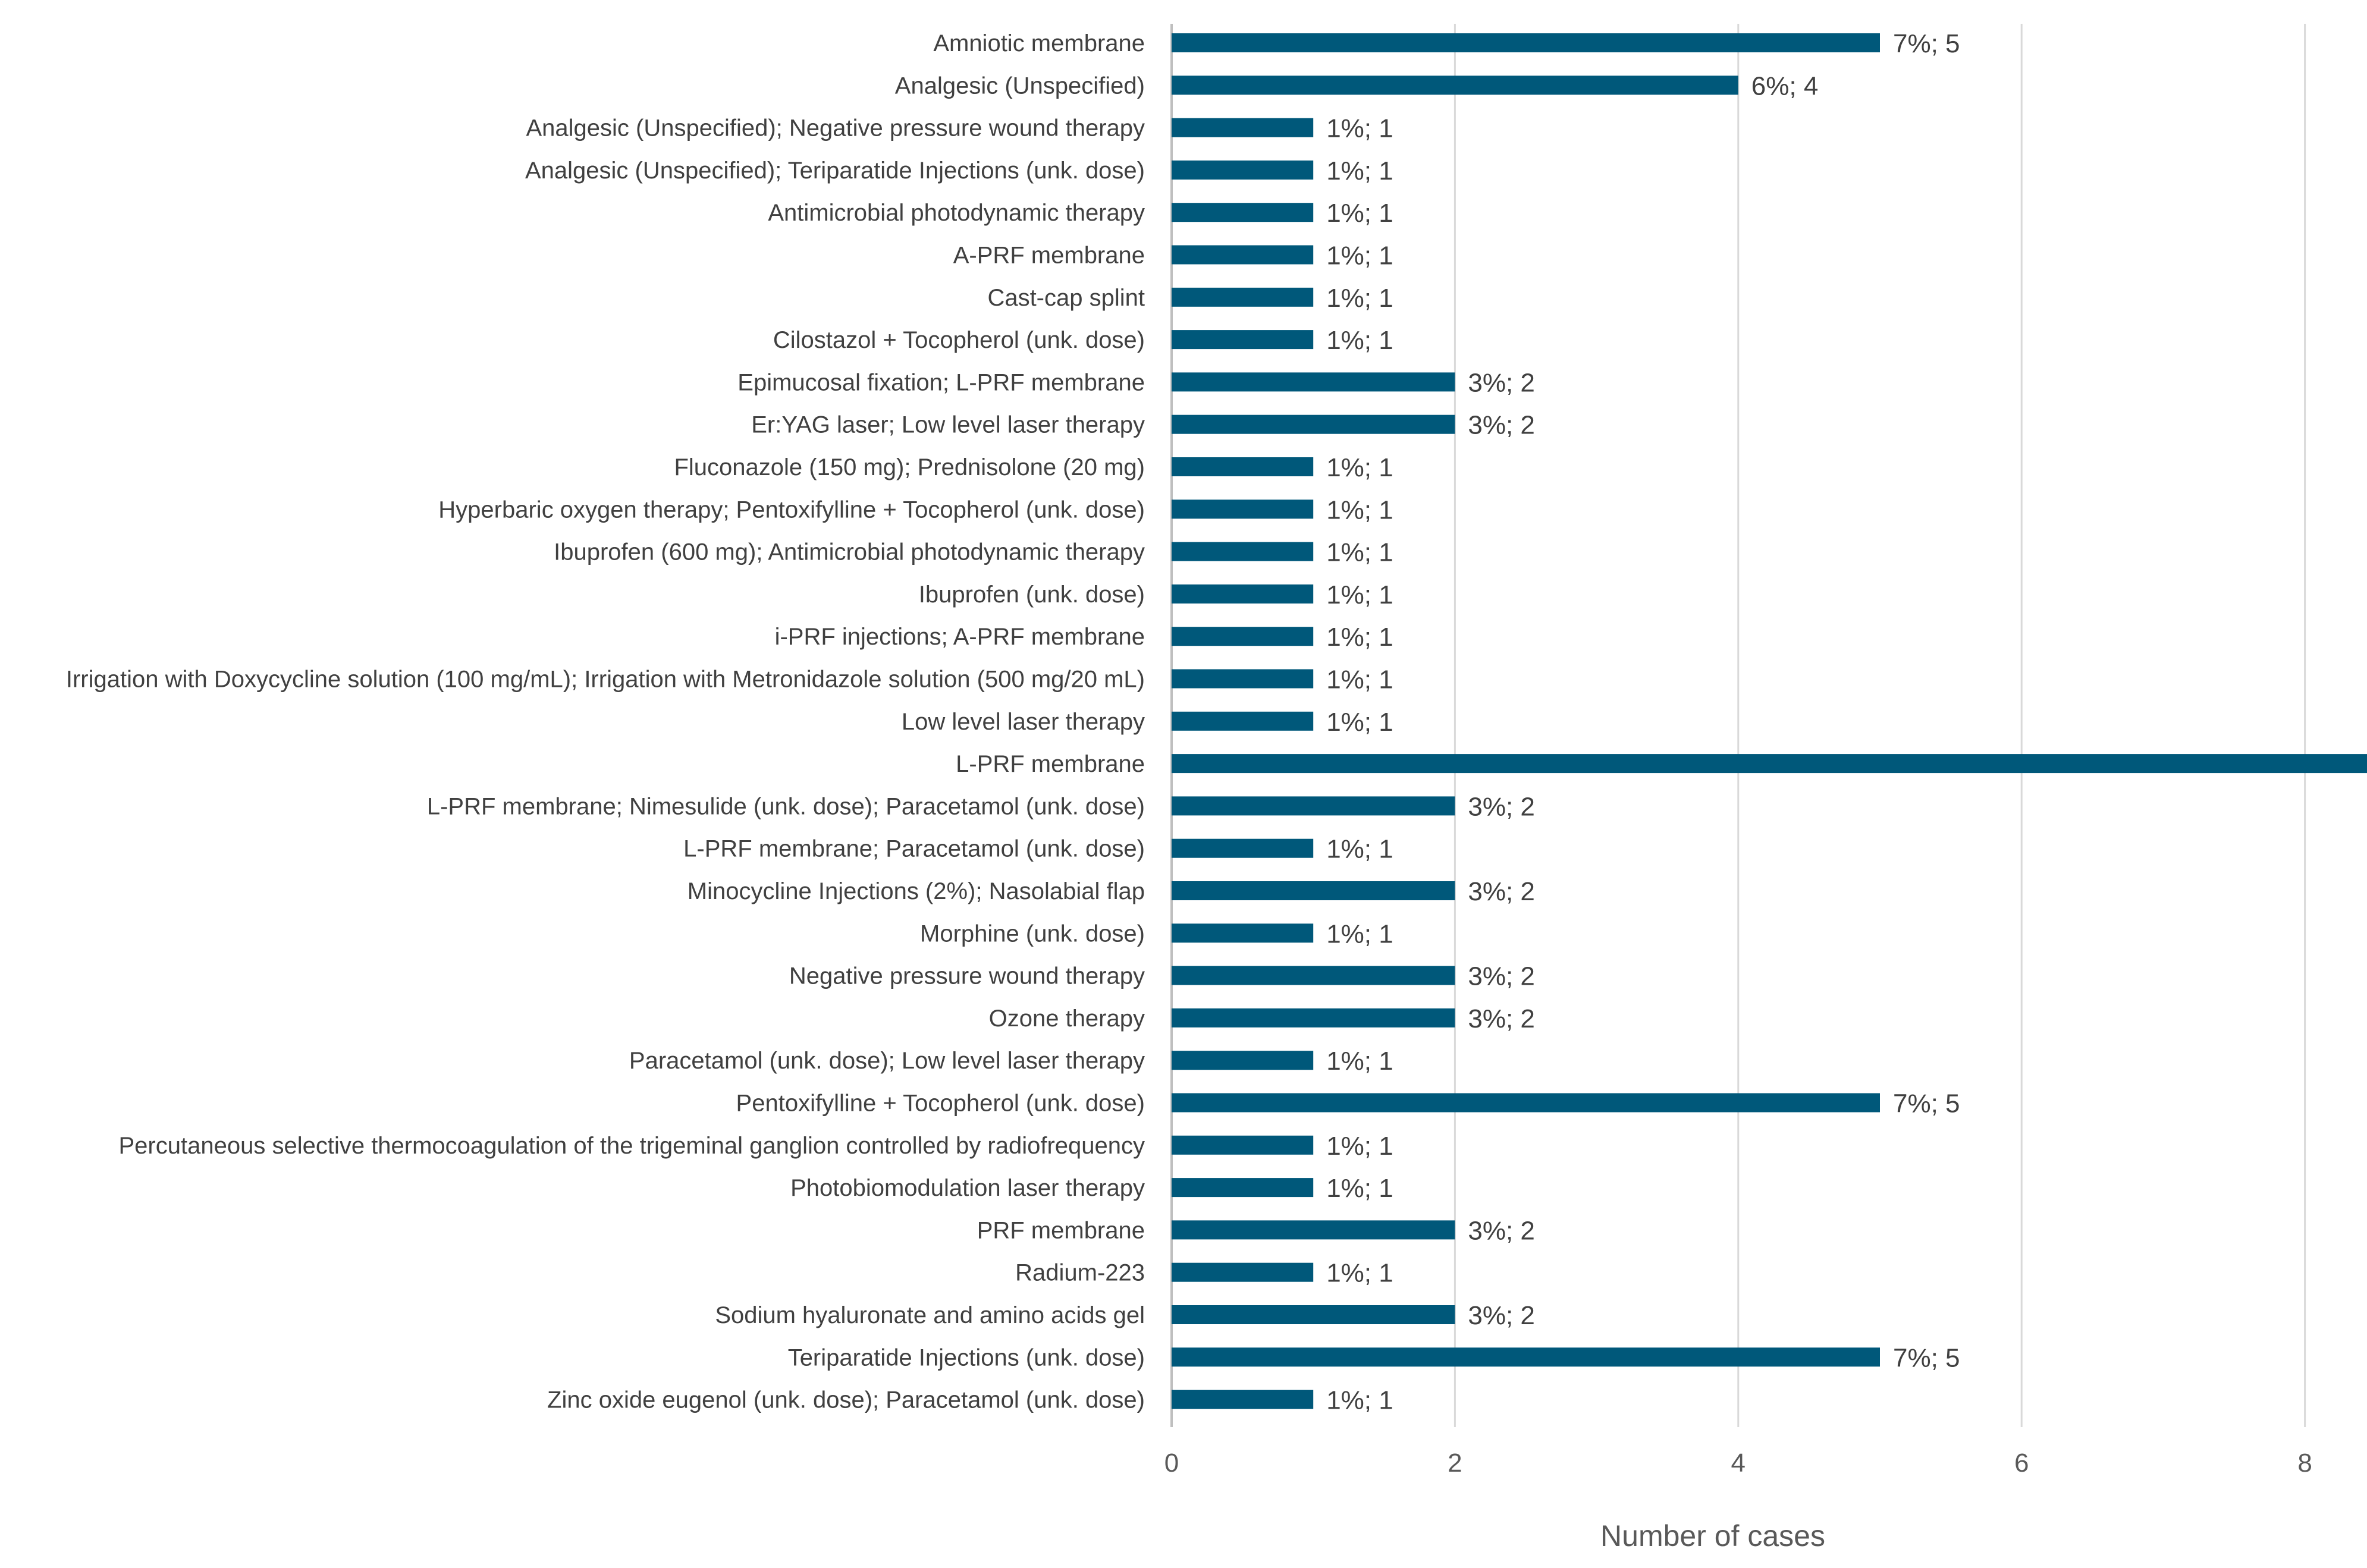 This screenshot has height=1568, width=2367. I want to click on x-tick-label: 4, so click(1738, 1463).